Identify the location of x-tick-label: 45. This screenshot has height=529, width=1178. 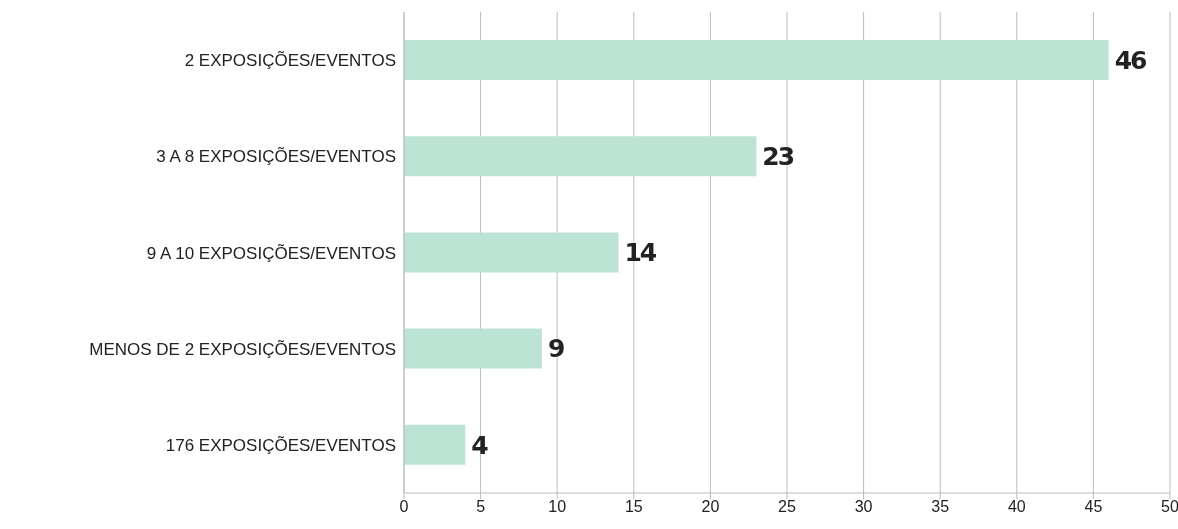
(1093, 507).